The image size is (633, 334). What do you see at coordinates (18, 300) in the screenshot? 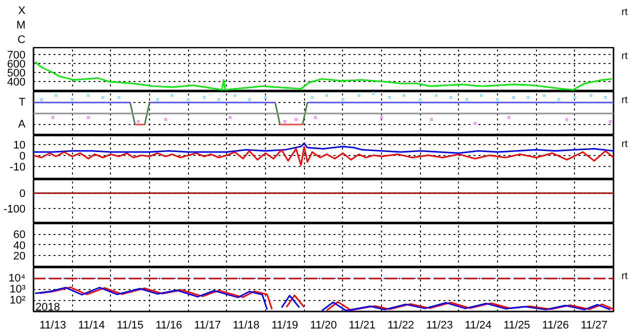
I see `y-tick-label: 10²` at bounding box center [18, 300].